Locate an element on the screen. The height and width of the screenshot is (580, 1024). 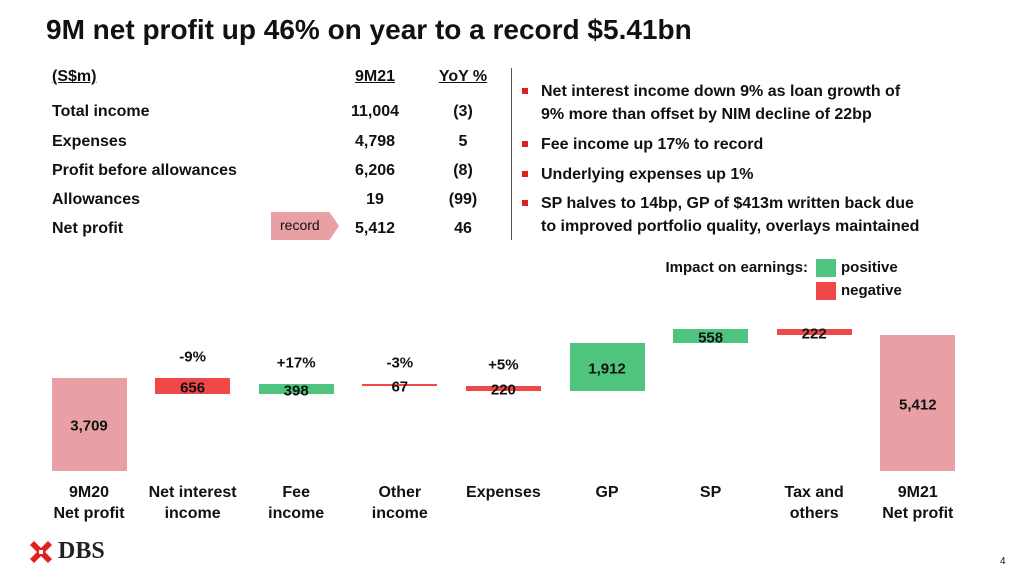
logo-icon is located at coordinates (41, 552).